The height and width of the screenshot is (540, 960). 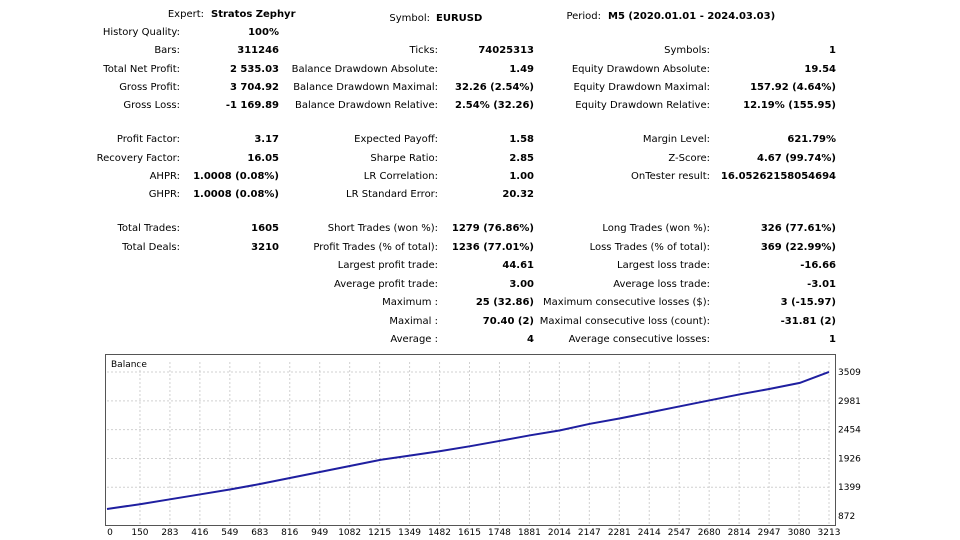 What do you see at coordinates (642, 105) in the screenshot?
I see `stat-label: Equity Drawdown Relative:` at bounding box center [642, 105].